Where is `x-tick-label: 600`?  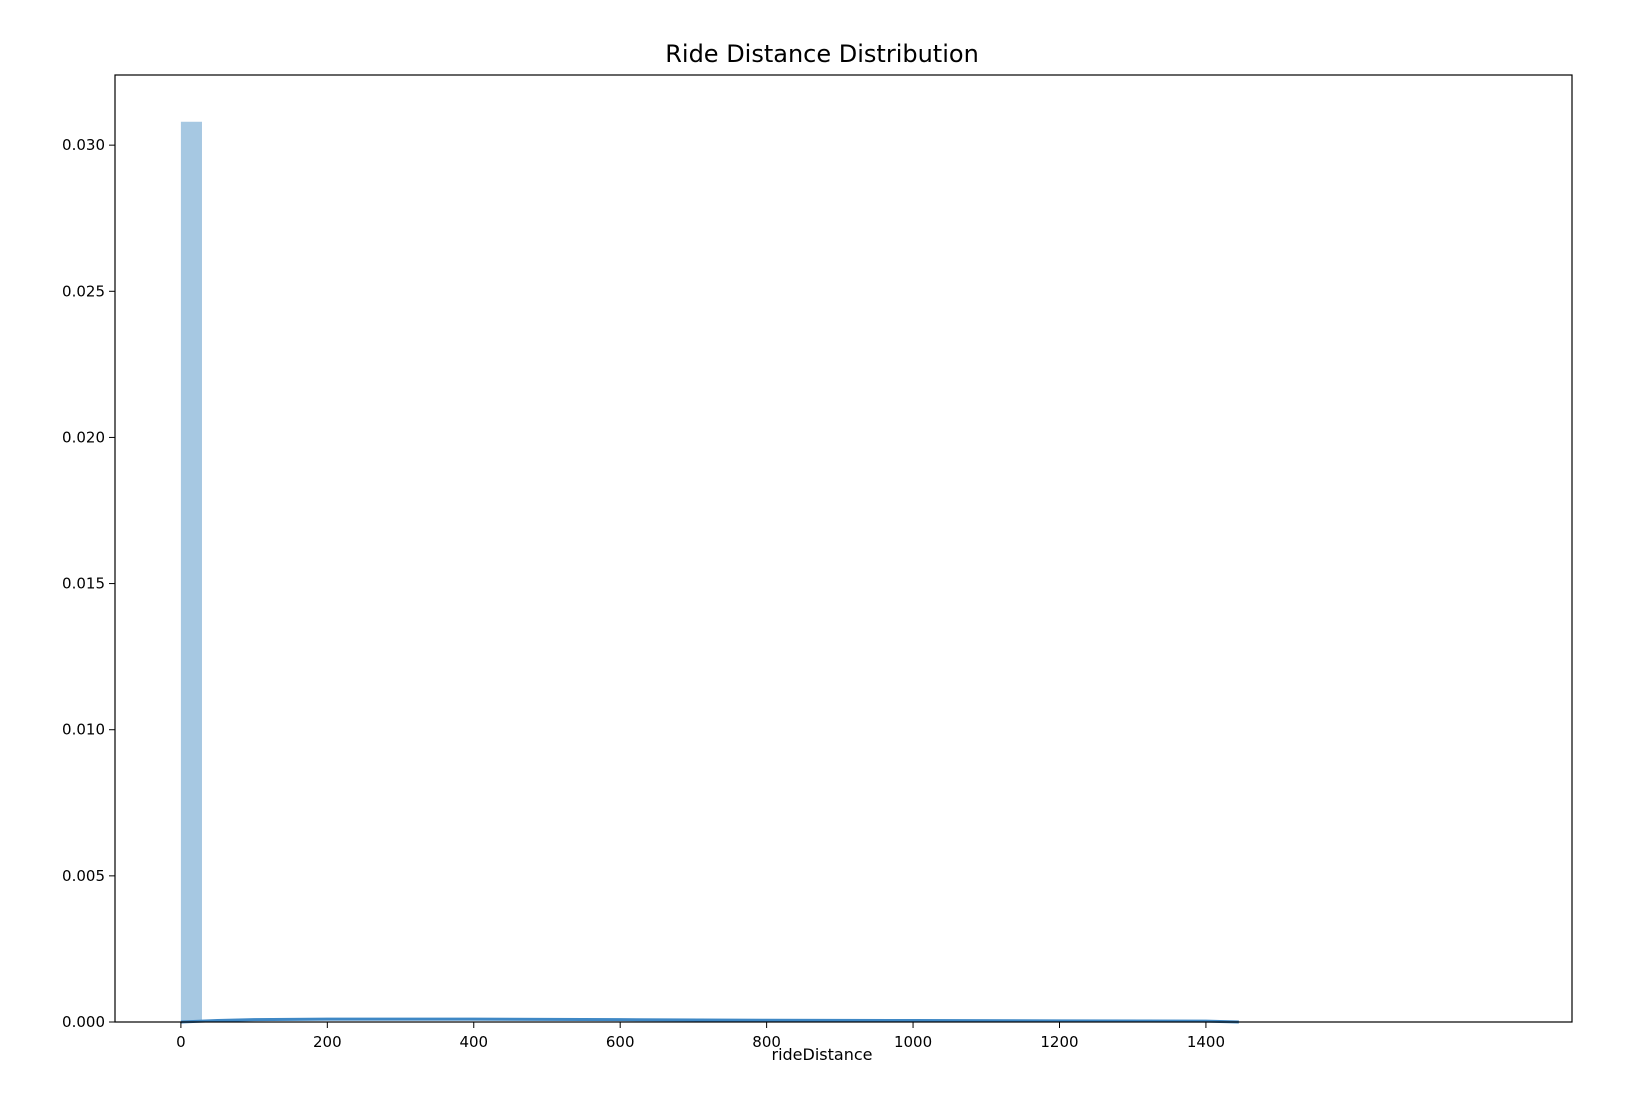 x-tick-label: 600 is located at coordinates (620, 1042).